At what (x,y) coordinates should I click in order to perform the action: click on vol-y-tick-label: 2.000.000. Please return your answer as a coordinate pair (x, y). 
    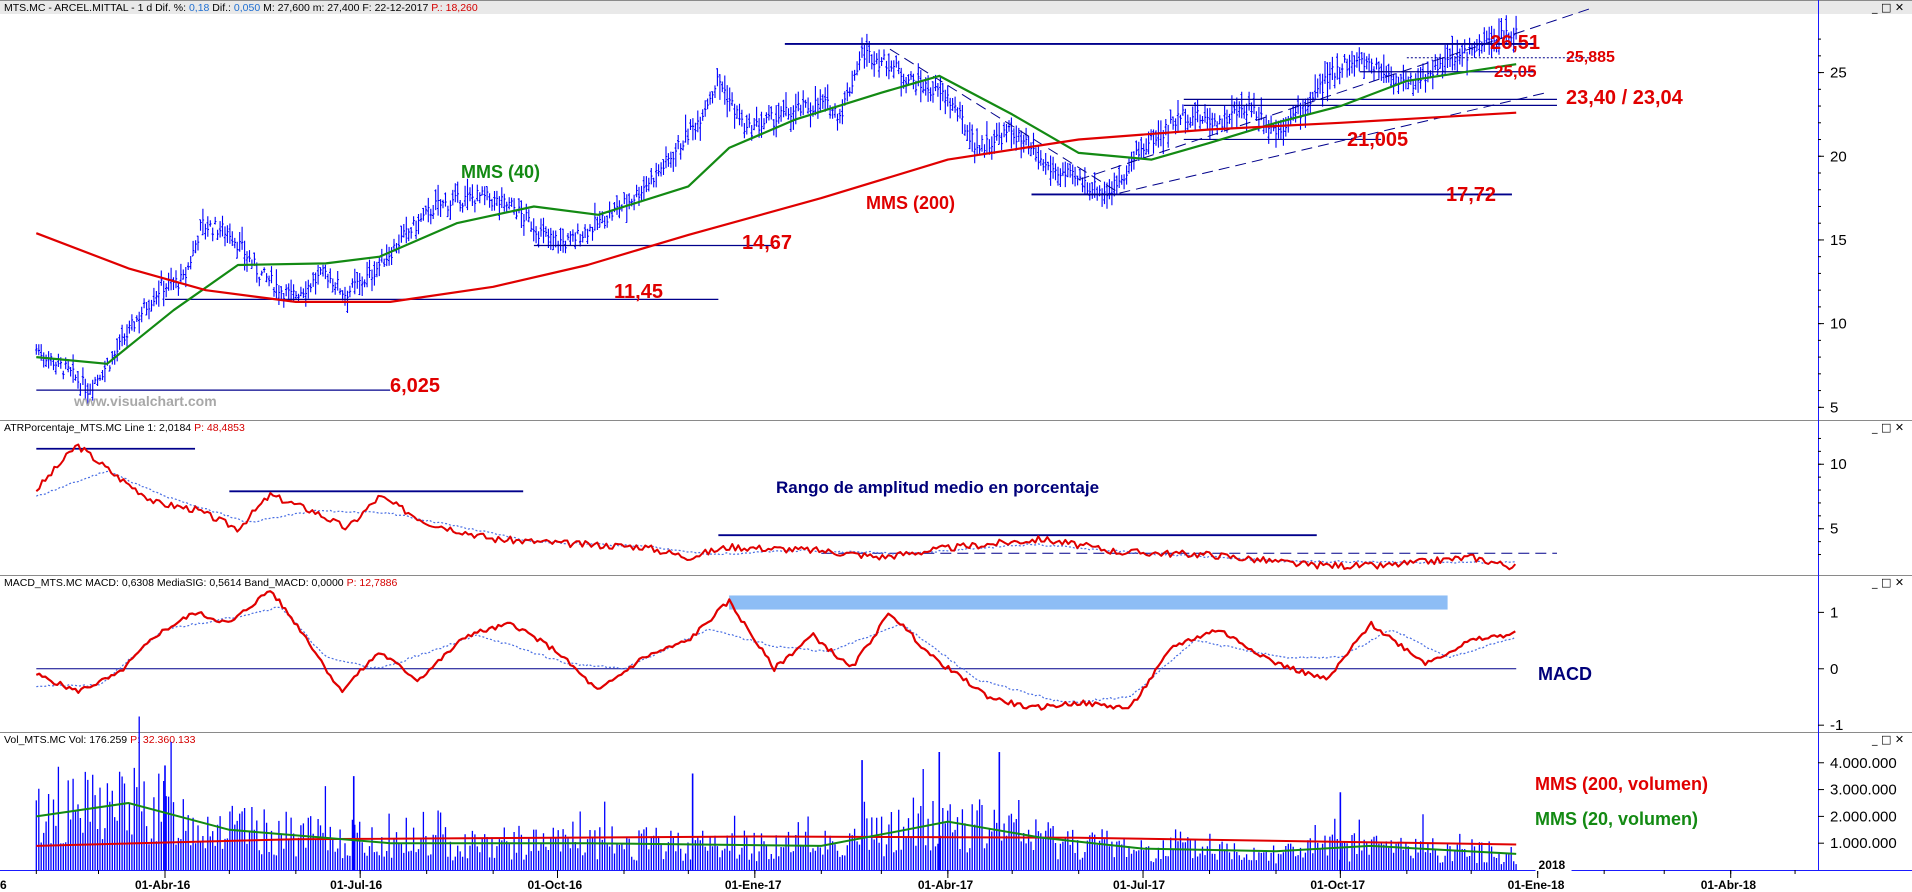
    Looking at the image, I should click on (1863, 816).